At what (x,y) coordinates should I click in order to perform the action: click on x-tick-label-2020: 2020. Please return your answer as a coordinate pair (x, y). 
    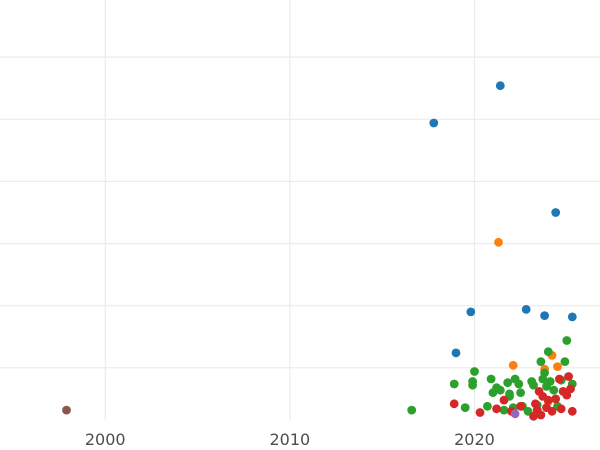
    Looking at the image, I should click on (474, 439).